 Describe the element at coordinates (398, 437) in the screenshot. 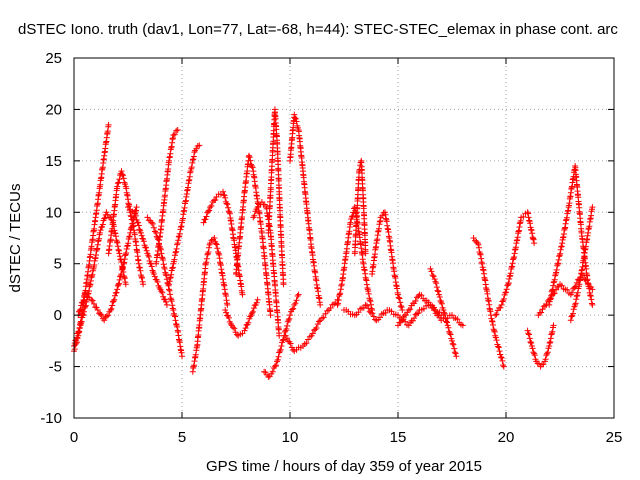

I see `x-tick-label: 15` at that location.